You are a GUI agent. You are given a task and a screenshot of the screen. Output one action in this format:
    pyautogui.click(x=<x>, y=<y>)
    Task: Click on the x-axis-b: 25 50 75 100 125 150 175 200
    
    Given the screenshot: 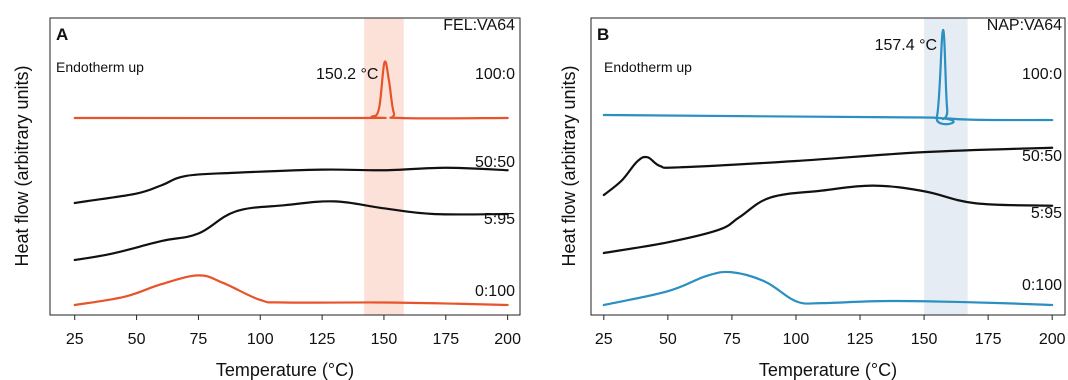 What is the action you would take?
    pyautogui.click(x=830, y=331)
    